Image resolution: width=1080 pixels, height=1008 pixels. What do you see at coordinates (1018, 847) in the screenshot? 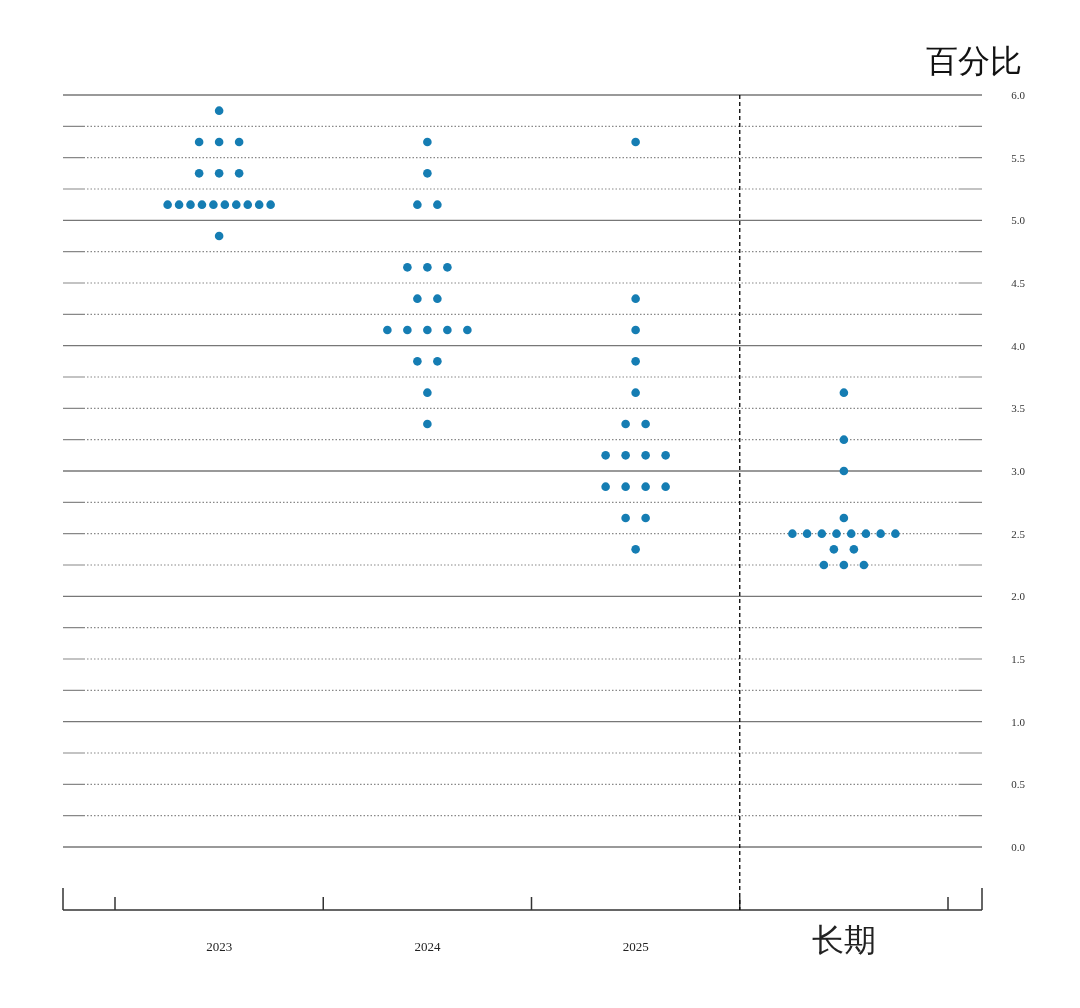
I see `y-tick-label: 0.0` at bounding box center [1018, 847].